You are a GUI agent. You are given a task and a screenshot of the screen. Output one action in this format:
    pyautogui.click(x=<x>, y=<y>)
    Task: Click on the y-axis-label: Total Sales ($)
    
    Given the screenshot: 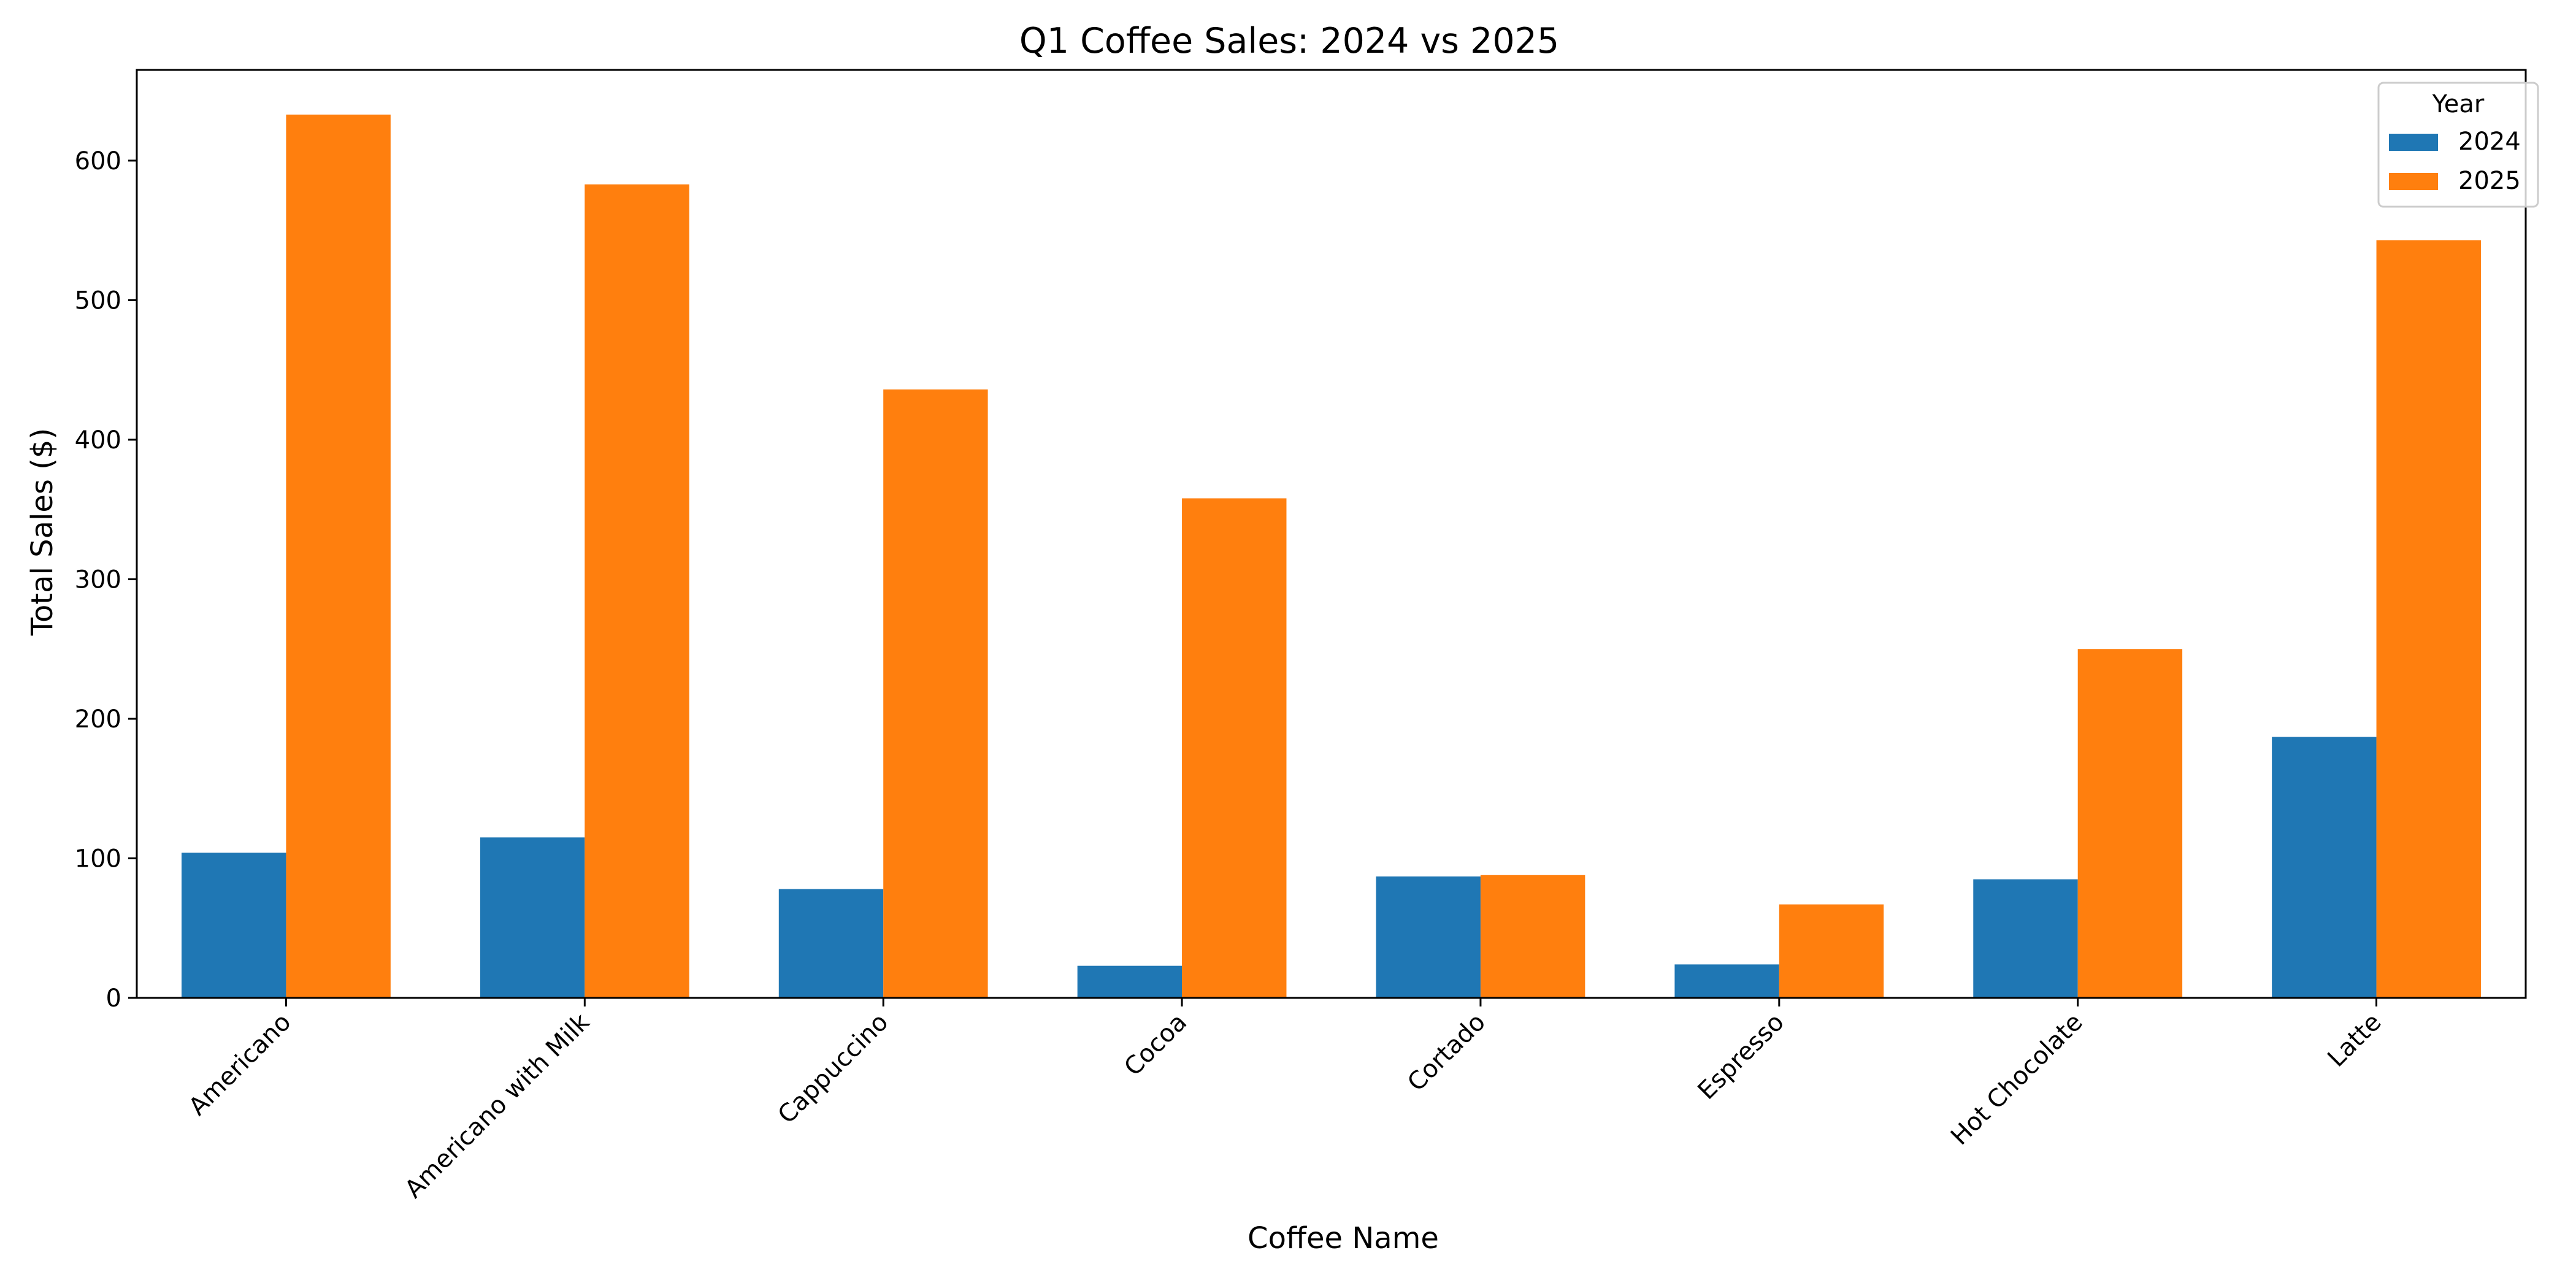 What is the action you would take?
    pyautogui.click(x=42, y=532)
    